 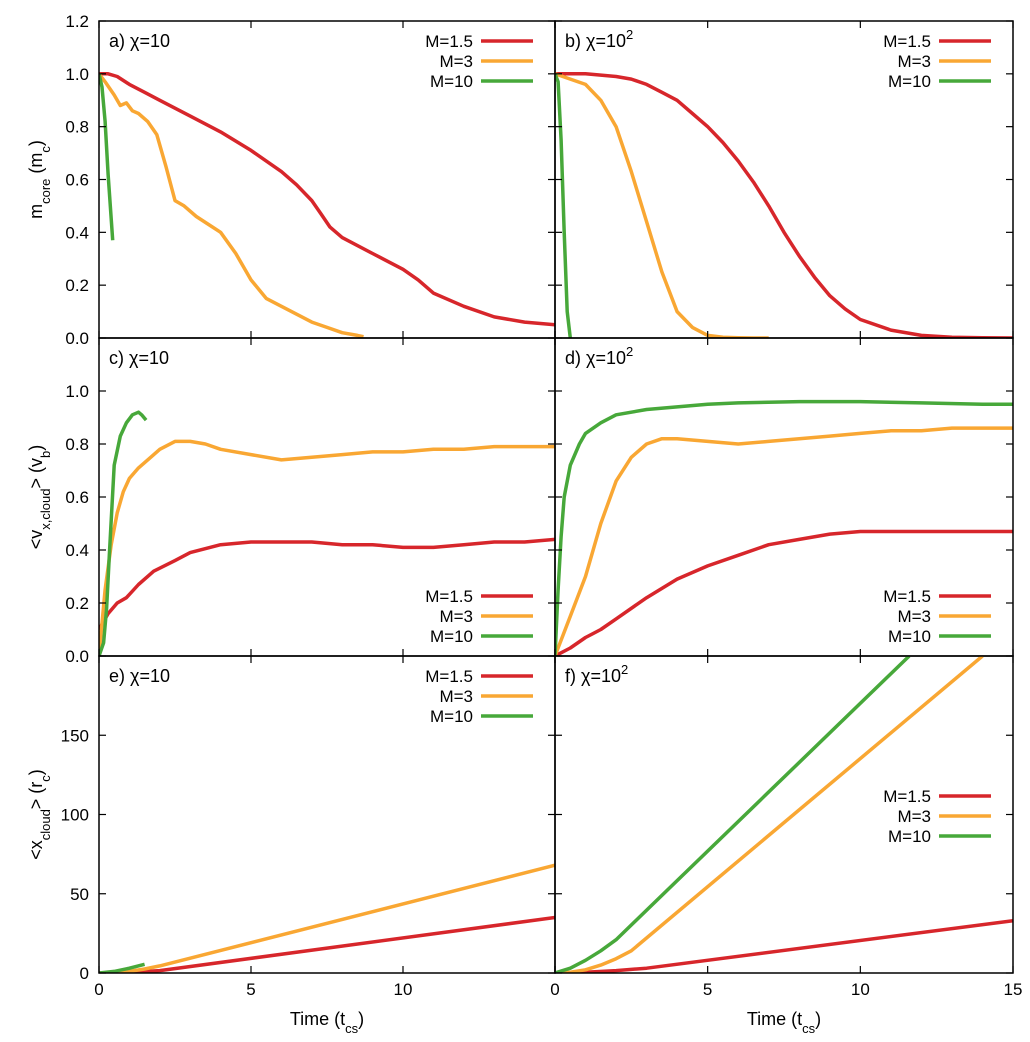 I want to click on series-line-c-M15, so click(x=327, y=584).